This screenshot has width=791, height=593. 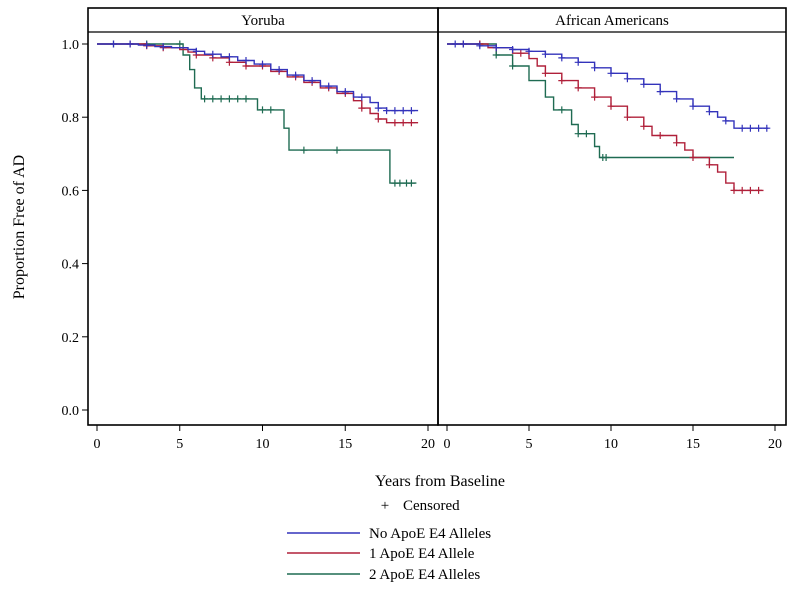 I want to click on legend-label-no-apoe: No ApoE E4 Alleles, so click(x=430, y=534).